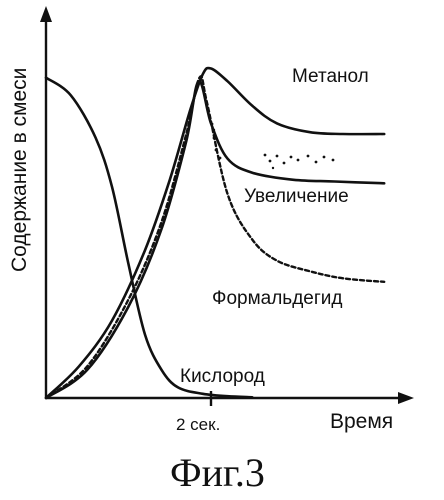  What do you see at coordinates (296, 196) in the screenshot?
I see `series-label-increase: Увеличение` at bounding box center [296, 196].